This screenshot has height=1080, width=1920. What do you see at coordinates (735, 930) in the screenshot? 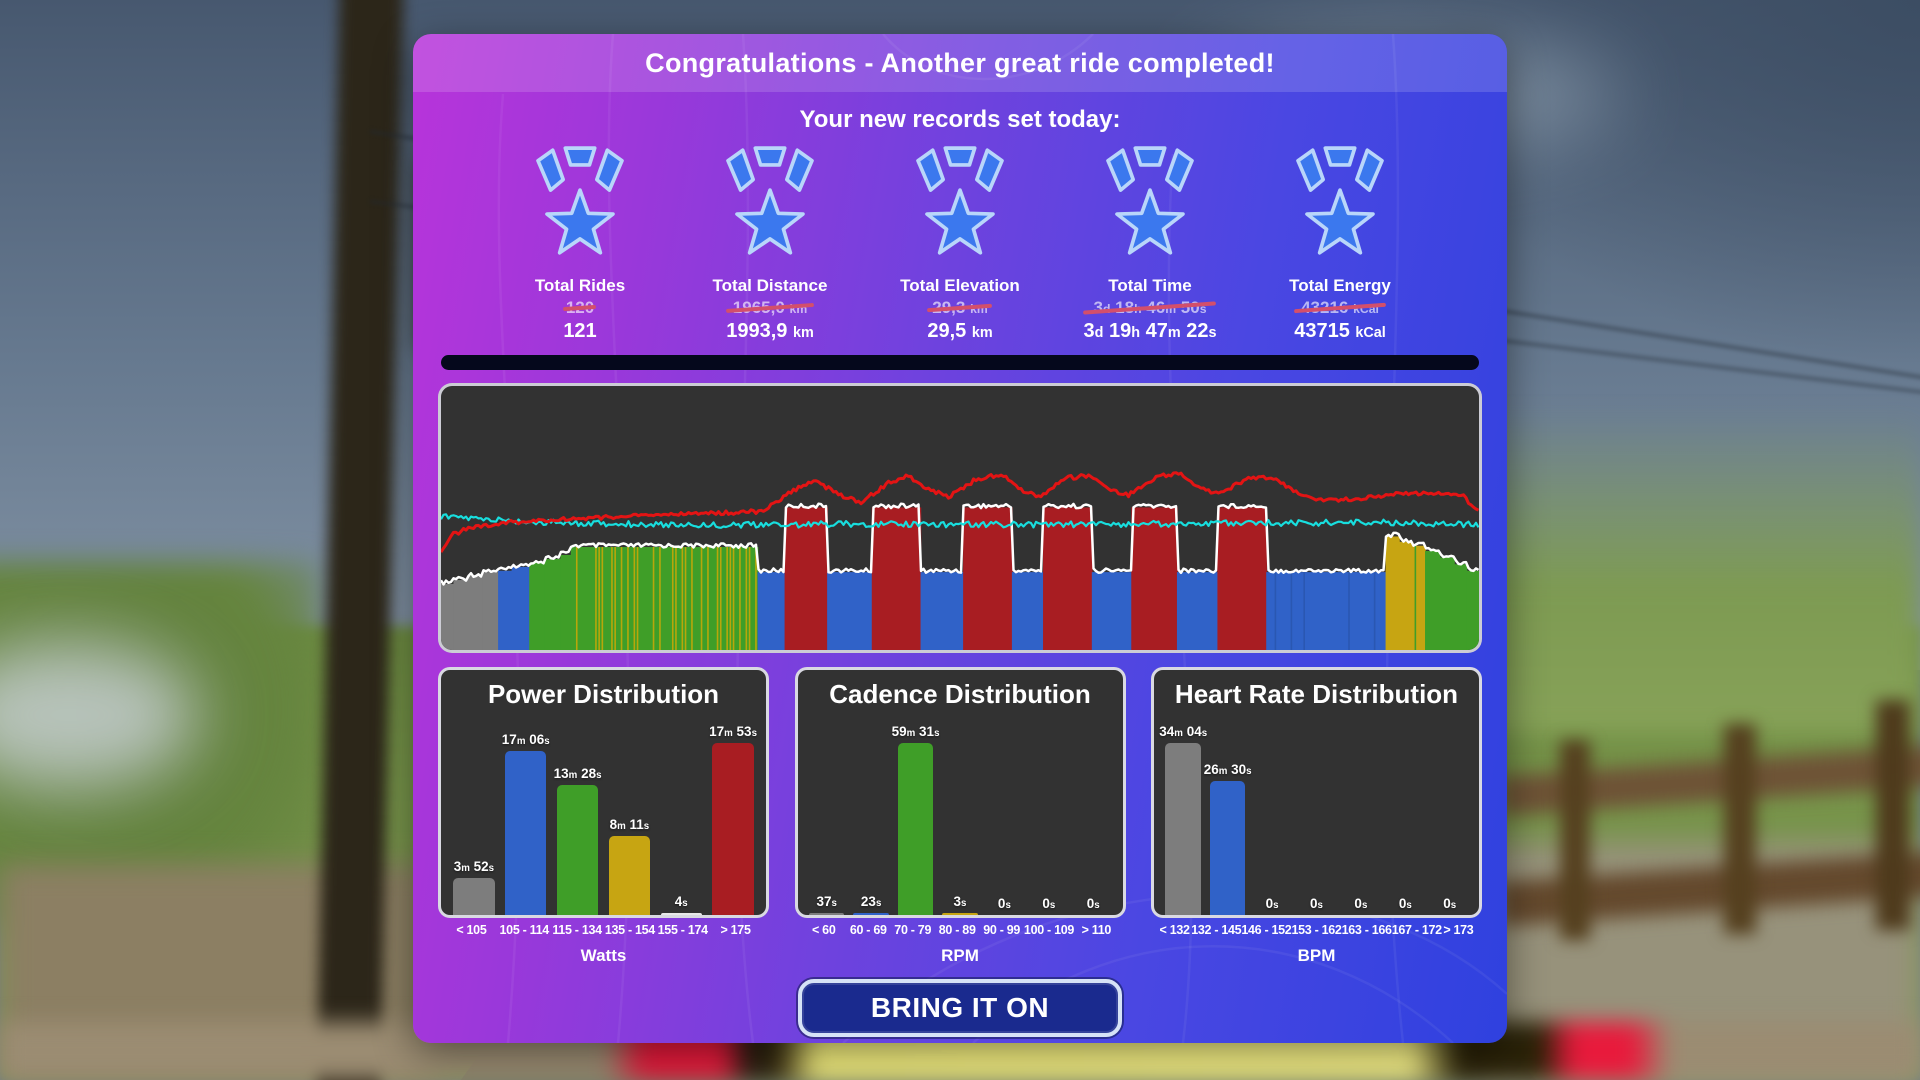
I see `x-axis-tick-label: > 175` at bounding box center [735, 930].